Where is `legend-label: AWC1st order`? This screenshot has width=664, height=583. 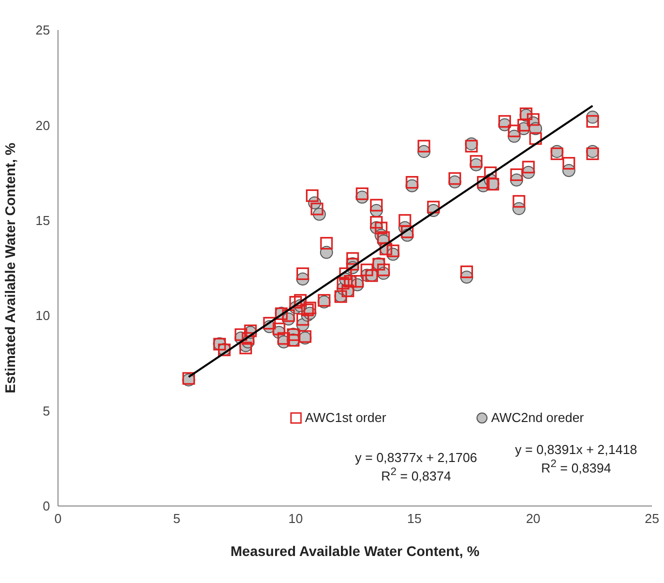 legend-label: AWC1st order is located at coordinates (345, 417).